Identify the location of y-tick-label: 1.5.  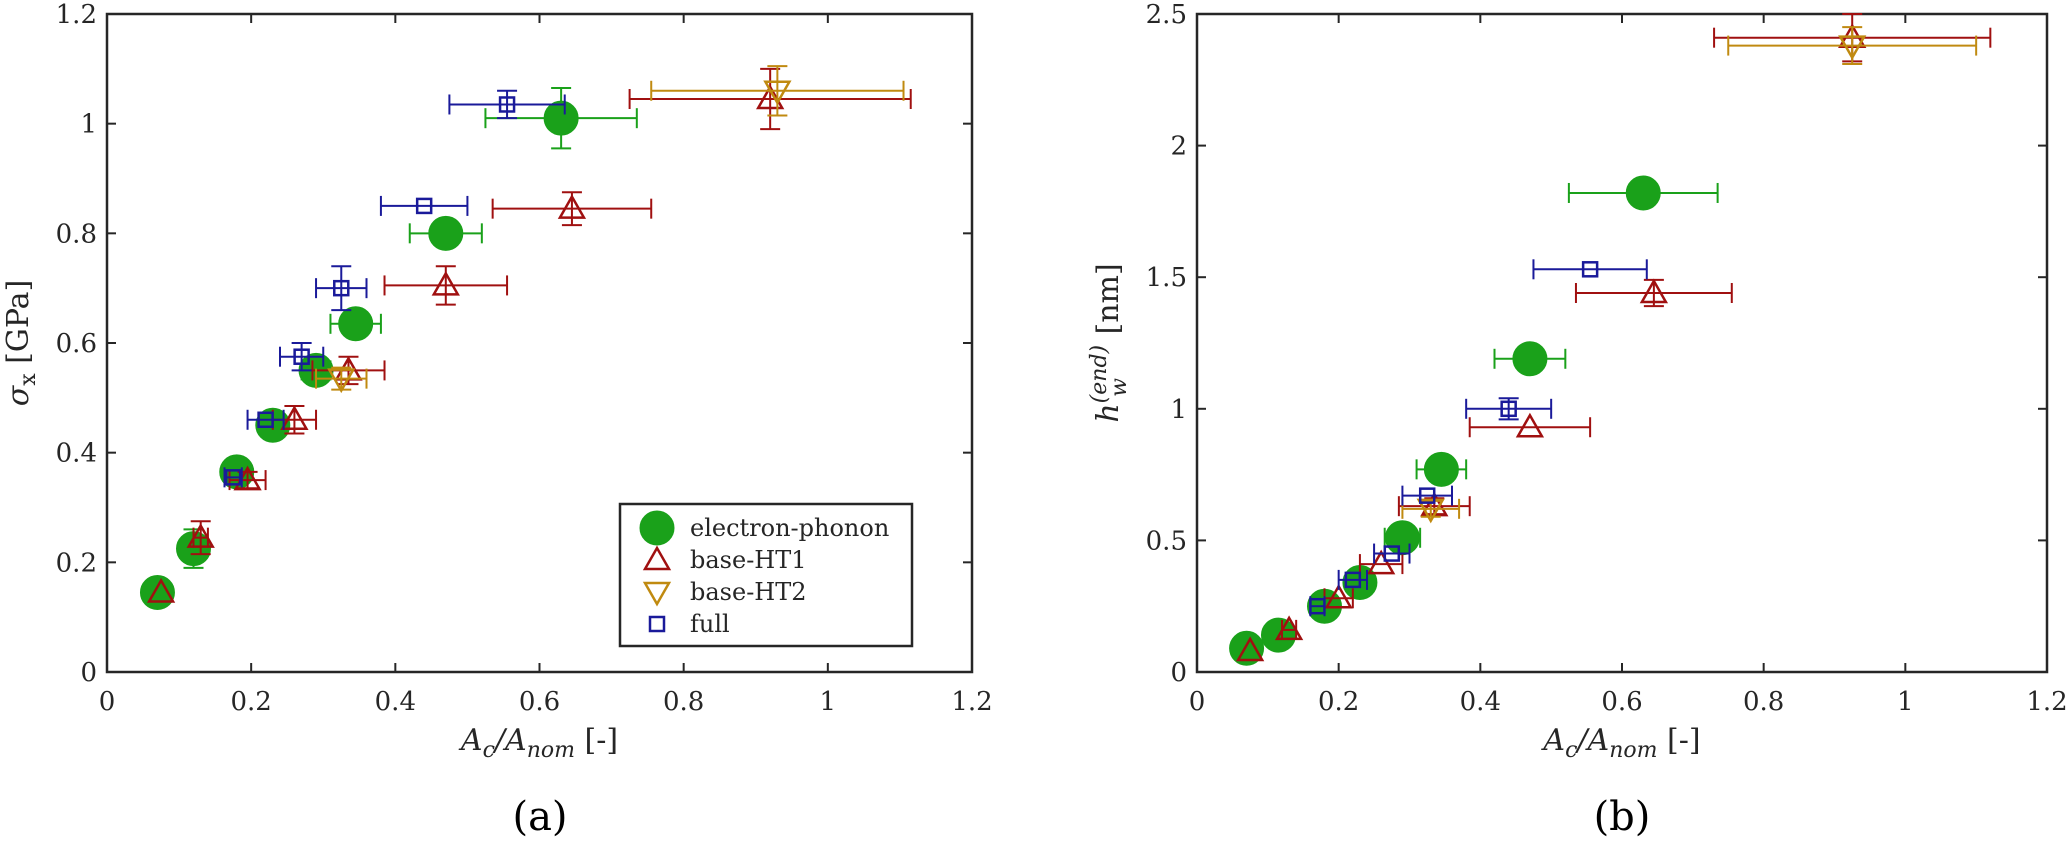
(1166, 278).